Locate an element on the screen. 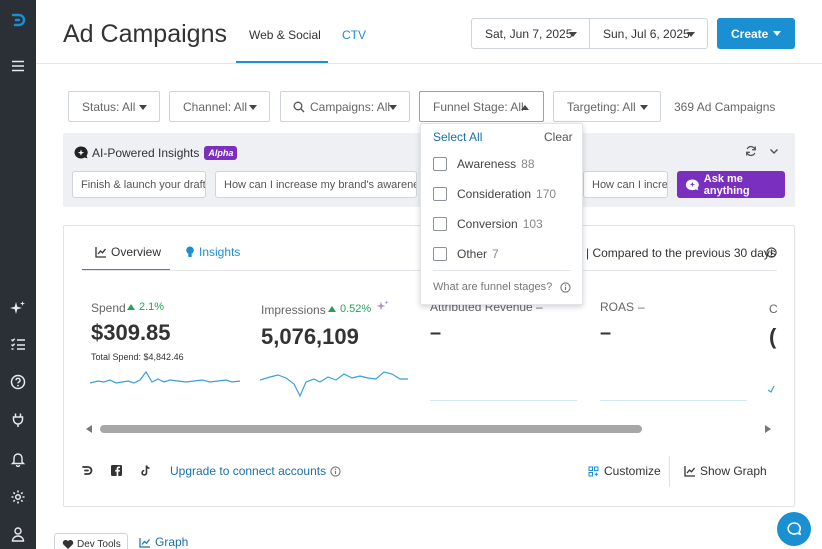 The width and height of the screenshot is (822, 549). suggestion-chip: How can I increase is located at coordinates (625, 184).